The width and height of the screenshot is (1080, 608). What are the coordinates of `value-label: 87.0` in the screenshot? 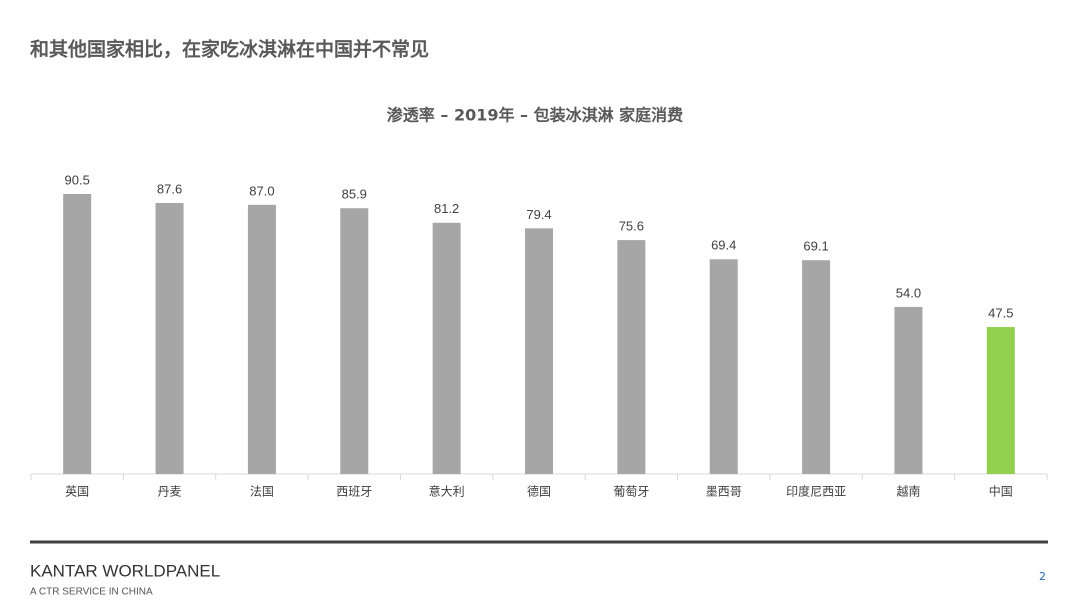 It's located at (261, 190).